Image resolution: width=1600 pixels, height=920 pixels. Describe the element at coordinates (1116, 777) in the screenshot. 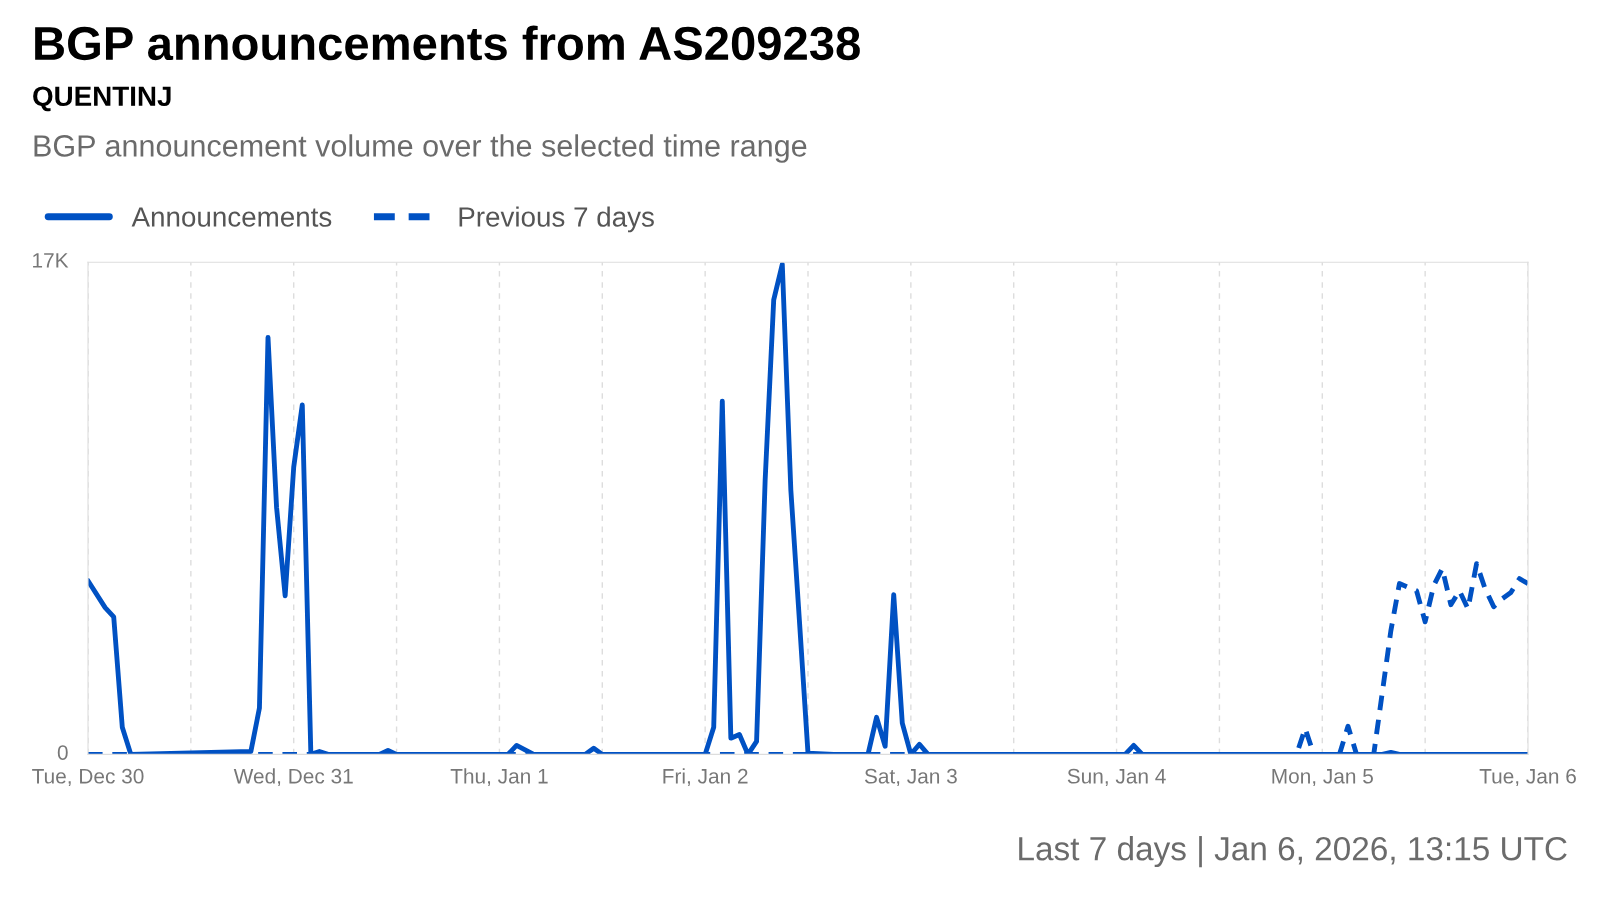

I see `x-tick-label: Sun, Jan 4` at that location.